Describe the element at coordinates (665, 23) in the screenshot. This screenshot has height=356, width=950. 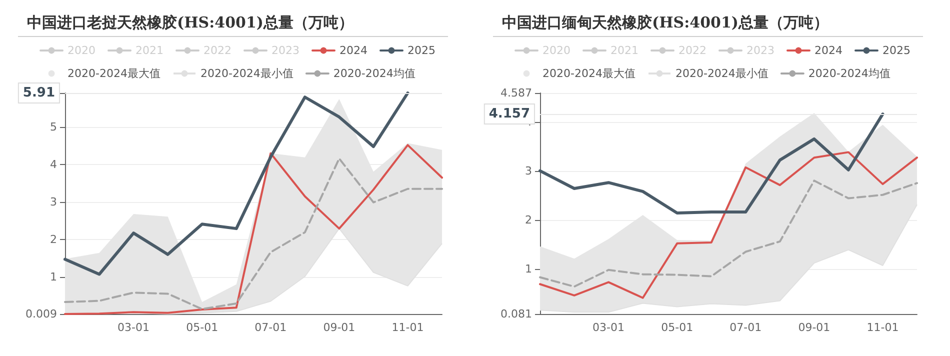
I see `chart-title: 中国进口缅甸天然橡胶(HS:4001)总量（万吨）` at that location.